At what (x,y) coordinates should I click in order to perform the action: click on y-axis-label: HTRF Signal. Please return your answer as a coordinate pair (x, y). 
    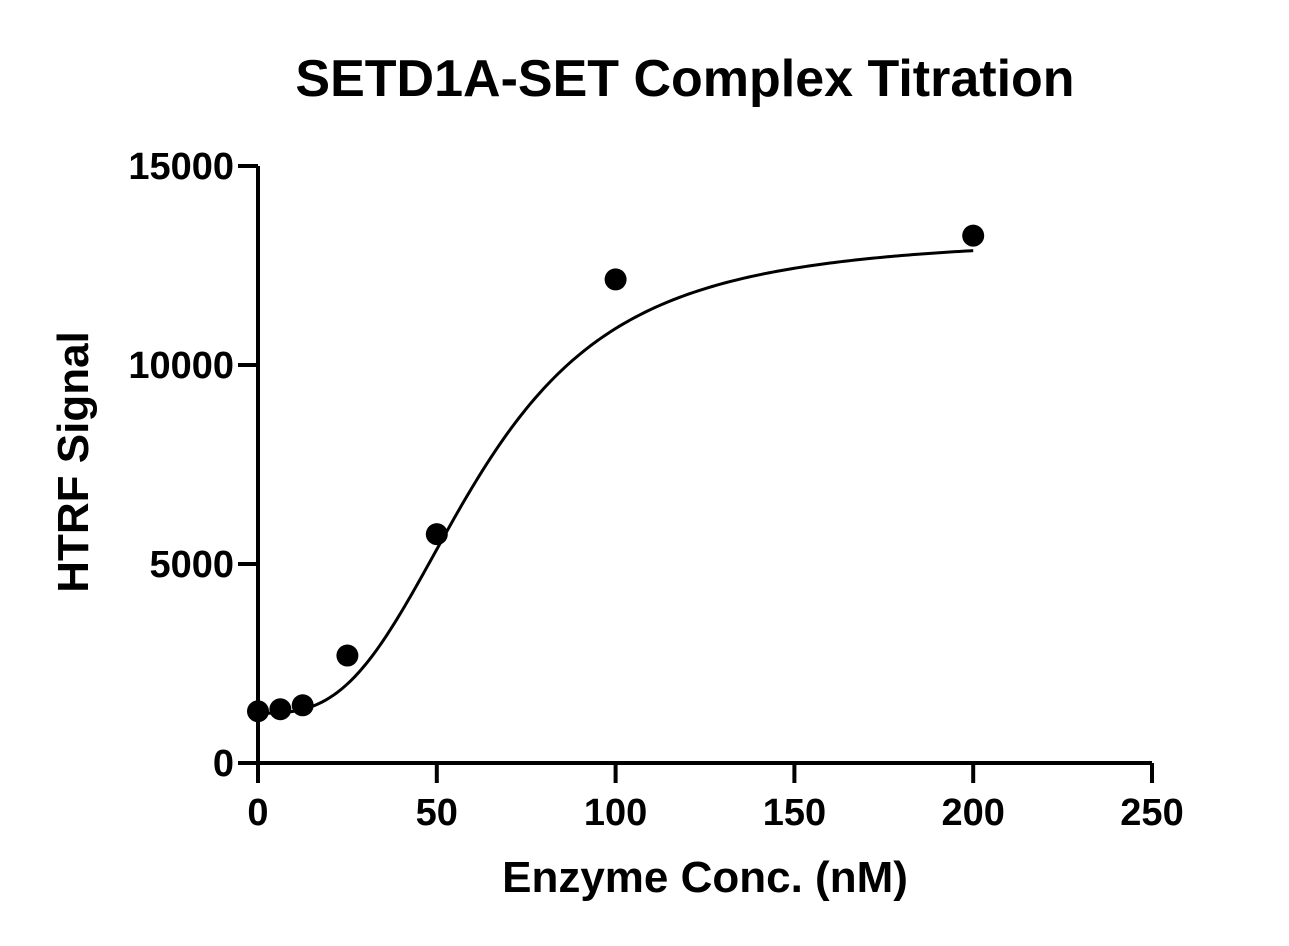
    Looking at the image, I should click on (73, 462).